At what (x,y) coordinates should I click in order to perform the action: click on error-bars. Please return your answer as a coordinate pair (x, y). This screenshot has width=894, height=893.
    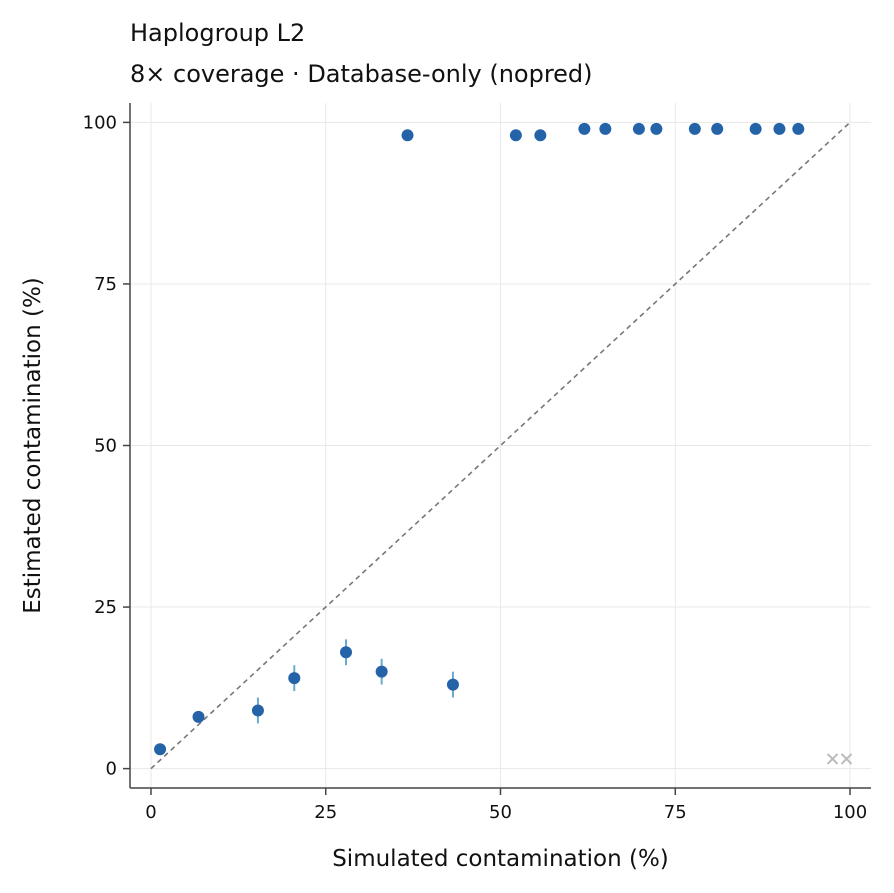
    Looking at the image, I should click on (355, 681).